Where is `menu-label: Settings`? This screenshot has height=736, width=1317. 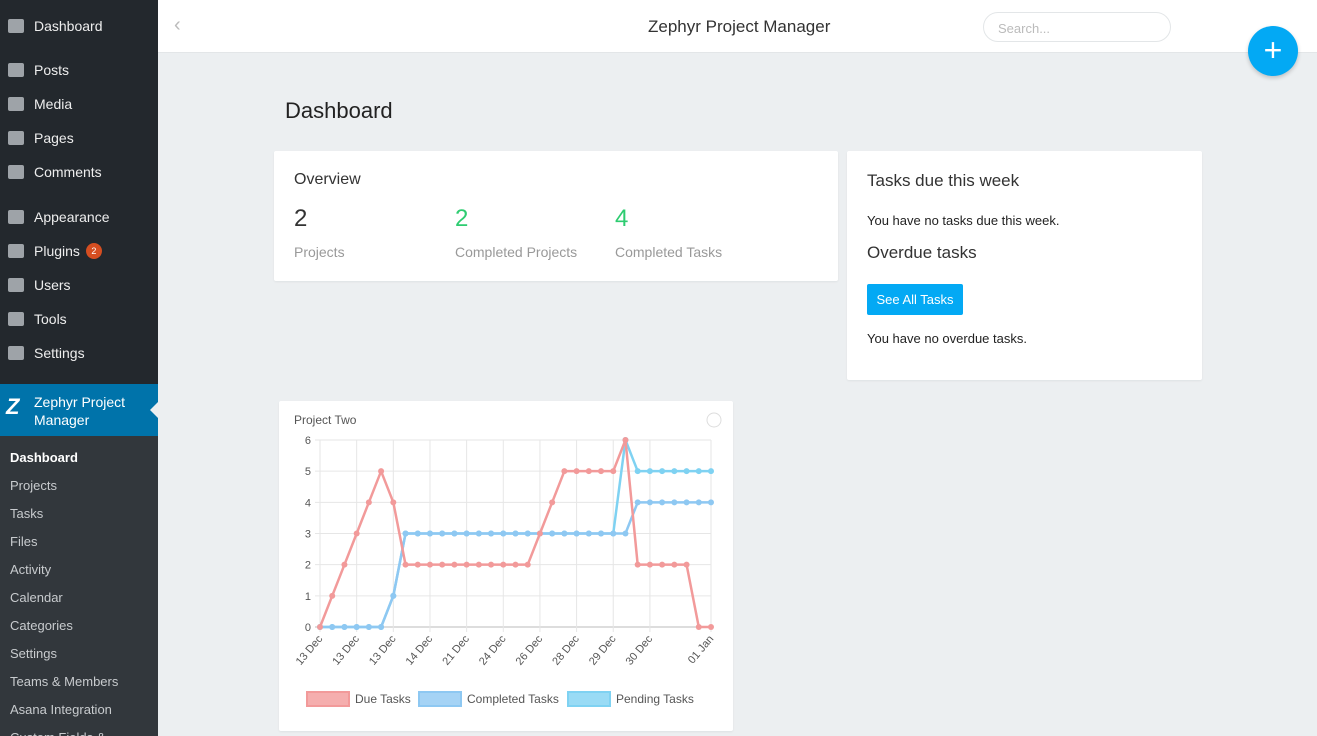
menu-label: Settings is located at coordinates (59, 353).